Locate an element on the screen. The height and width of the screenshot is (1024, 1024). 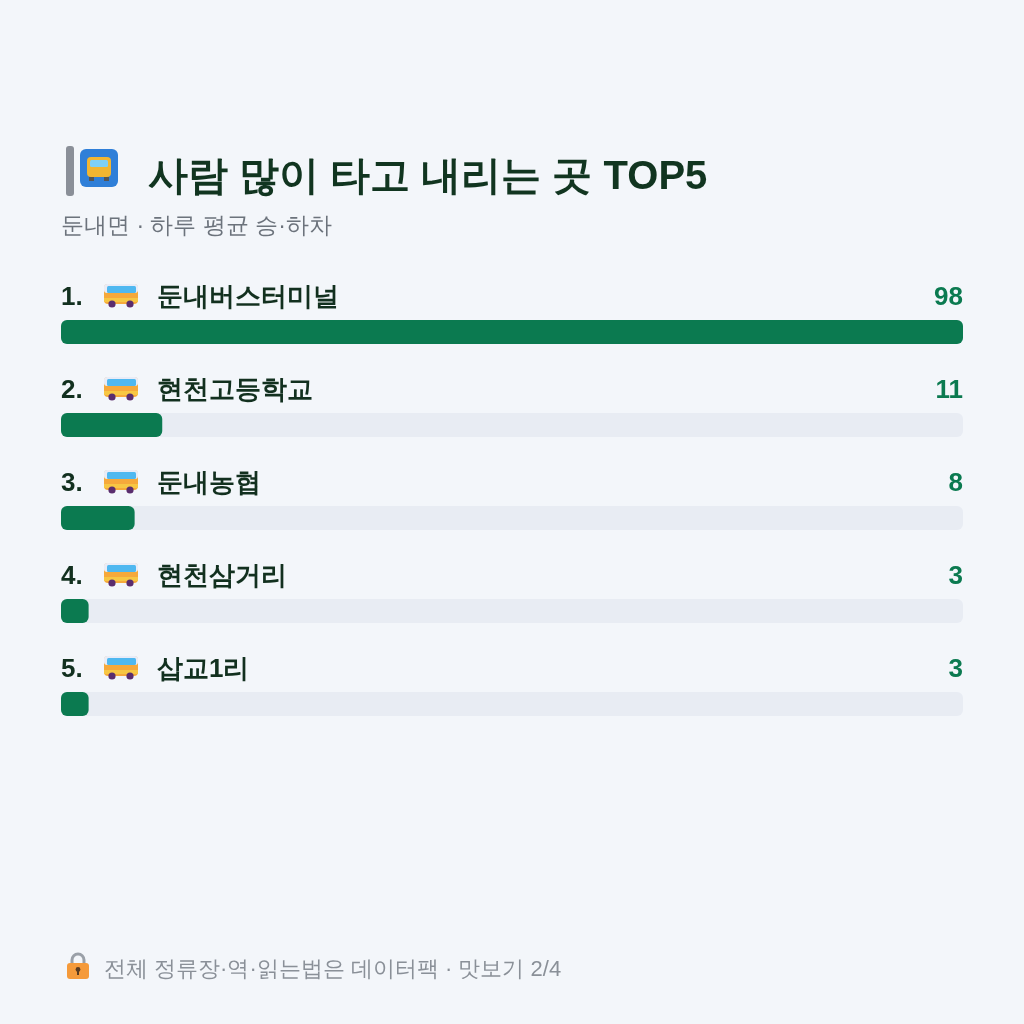
data-label: 8 is located at coordinates (955, 482).